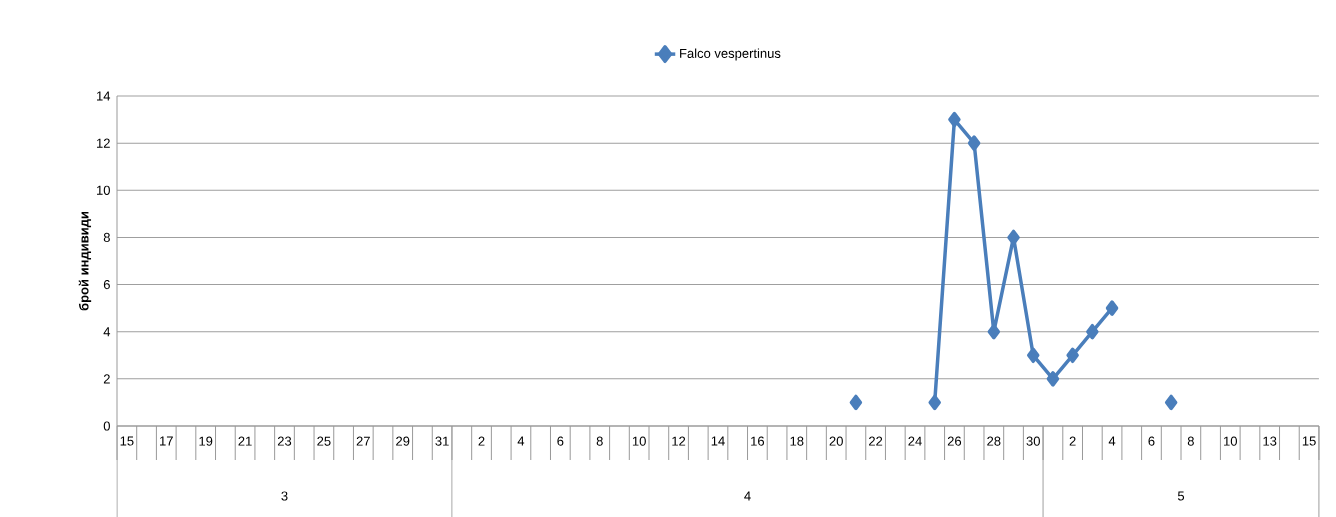 This screenshot has width=1336, height=517. I want to click on text: 4, so click(747, 496).